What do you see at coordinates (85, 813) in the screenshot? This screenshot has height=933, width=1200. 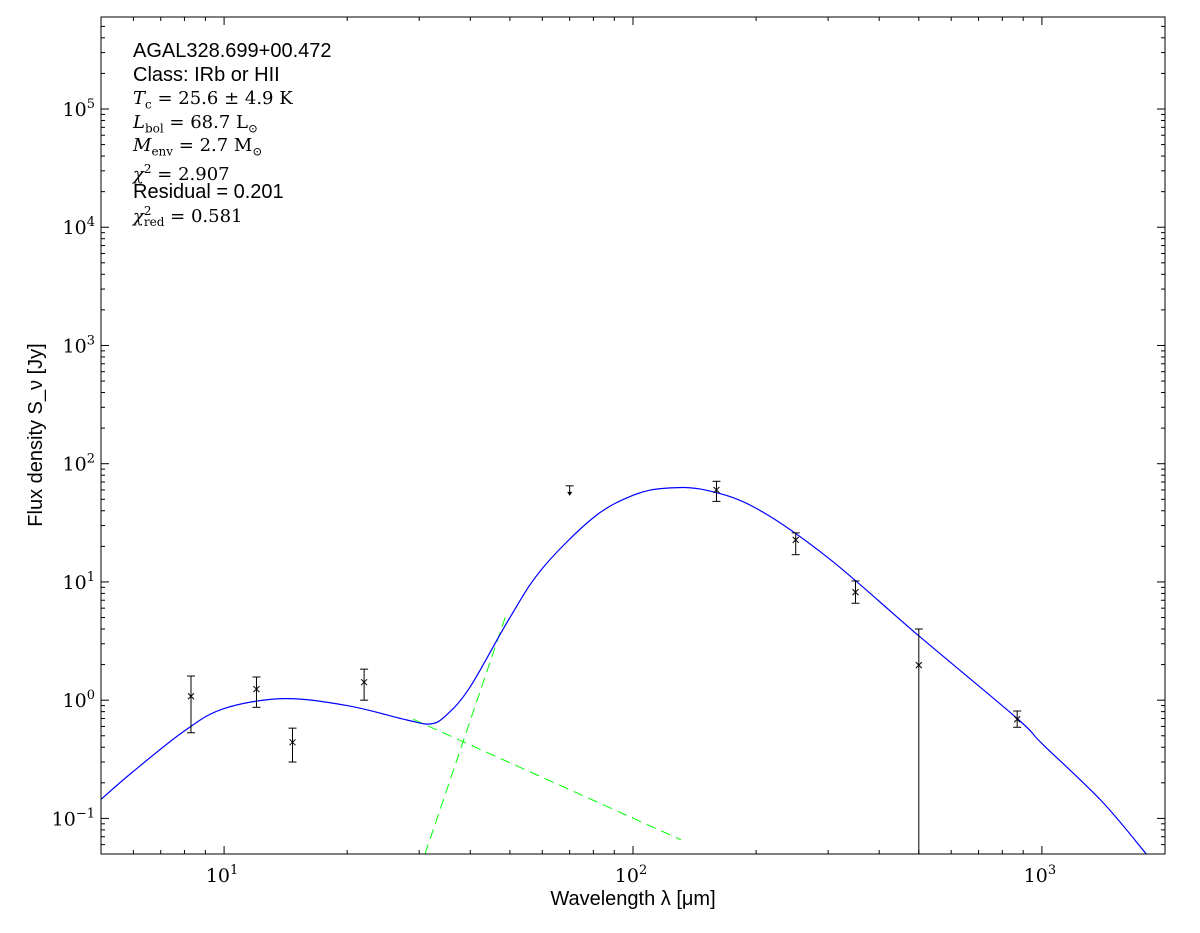 I see `tick-exp: −1` at bounding box center [85, 813].